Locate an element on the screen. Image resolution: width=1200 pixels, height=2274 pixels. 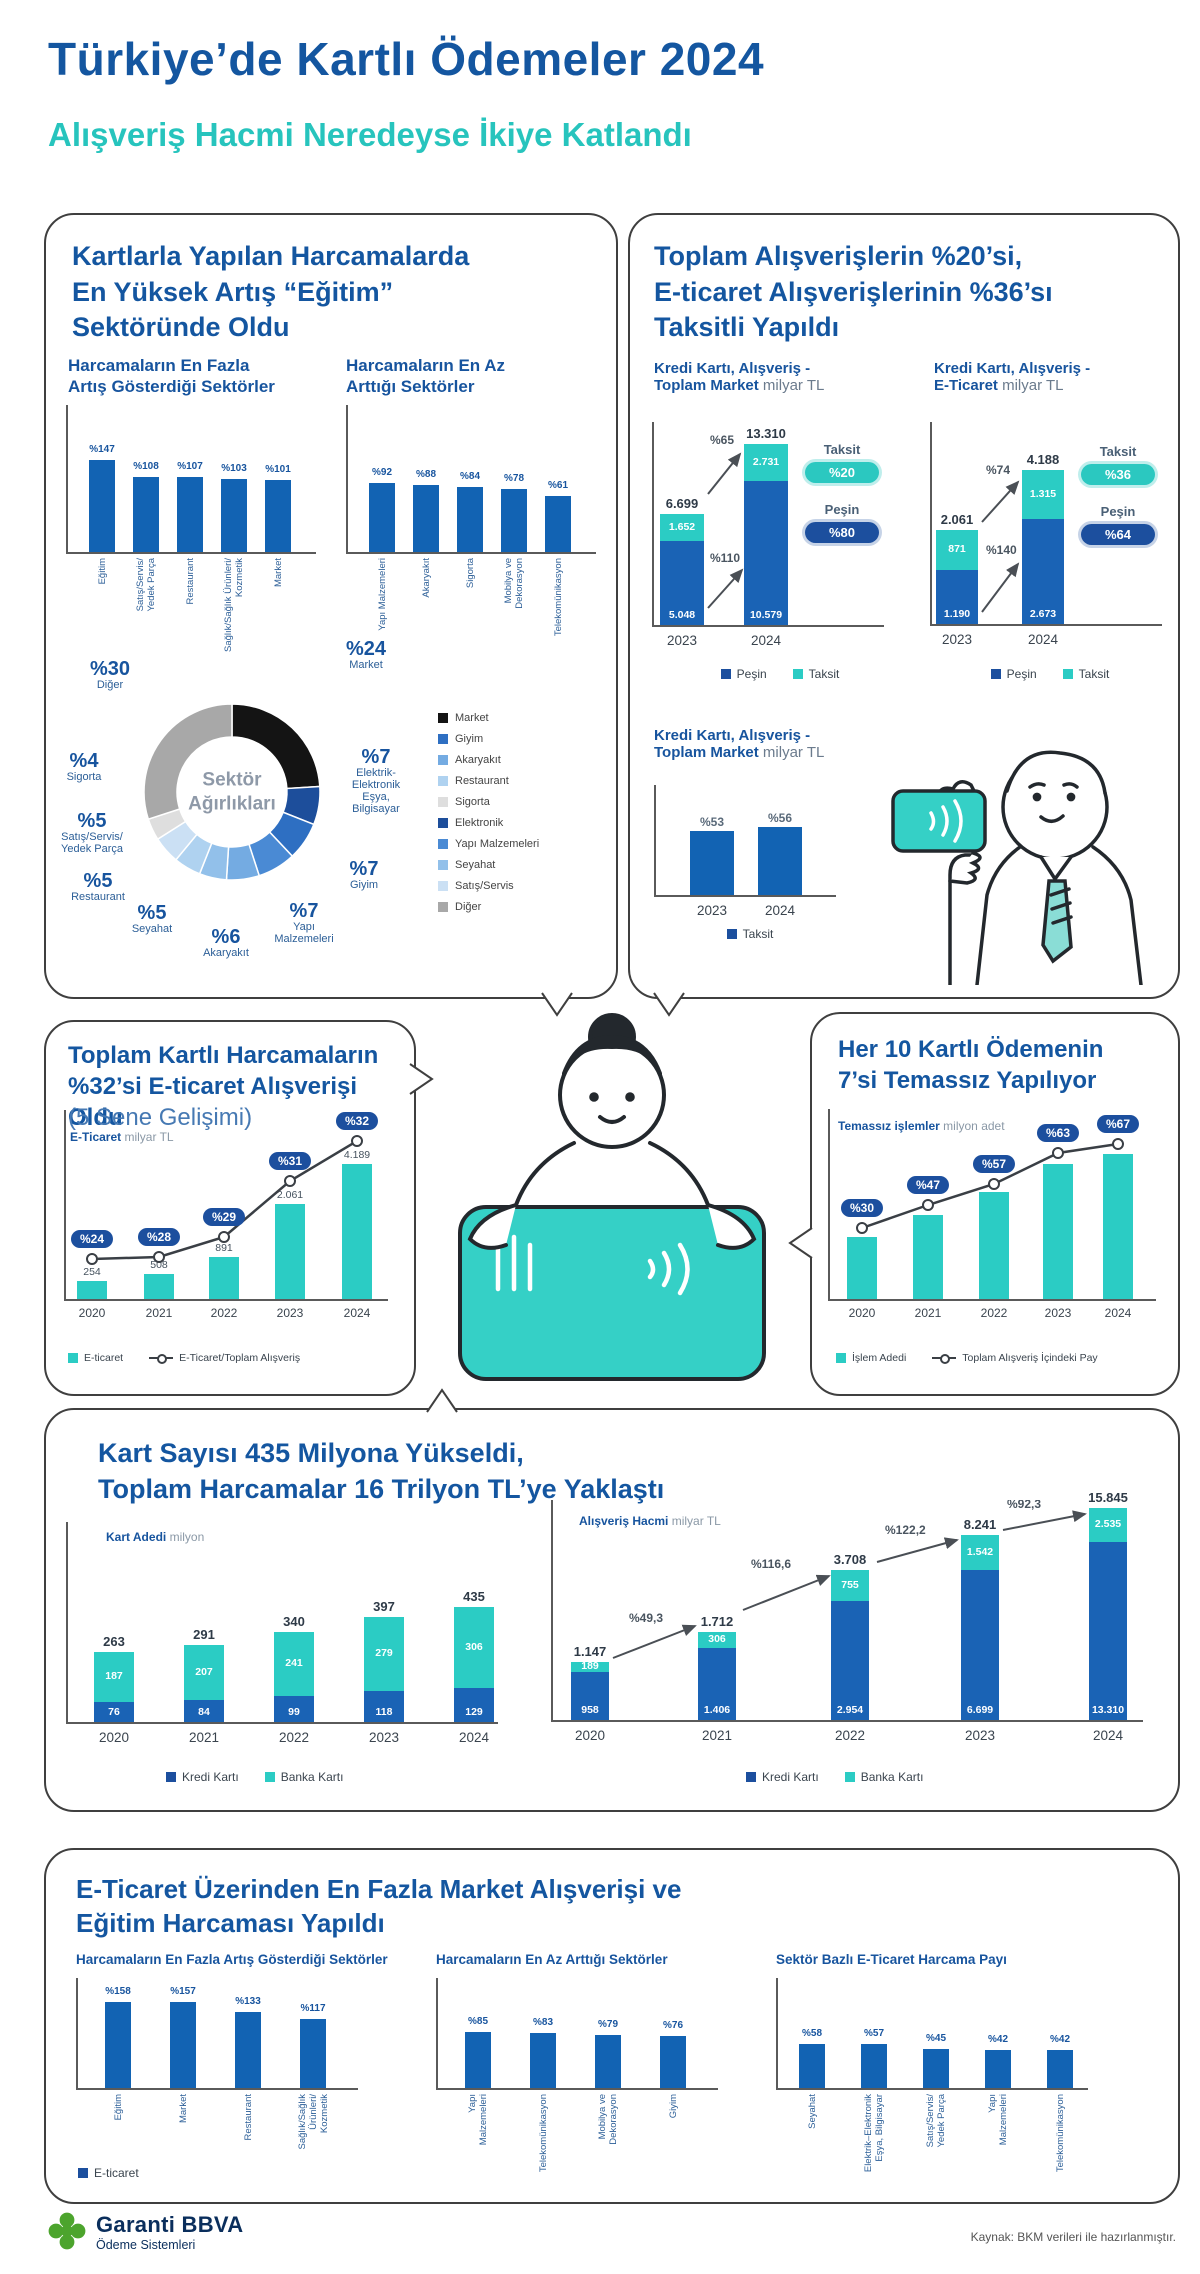
x-axis-label: 2022 is located at coordinates (994, 1313).